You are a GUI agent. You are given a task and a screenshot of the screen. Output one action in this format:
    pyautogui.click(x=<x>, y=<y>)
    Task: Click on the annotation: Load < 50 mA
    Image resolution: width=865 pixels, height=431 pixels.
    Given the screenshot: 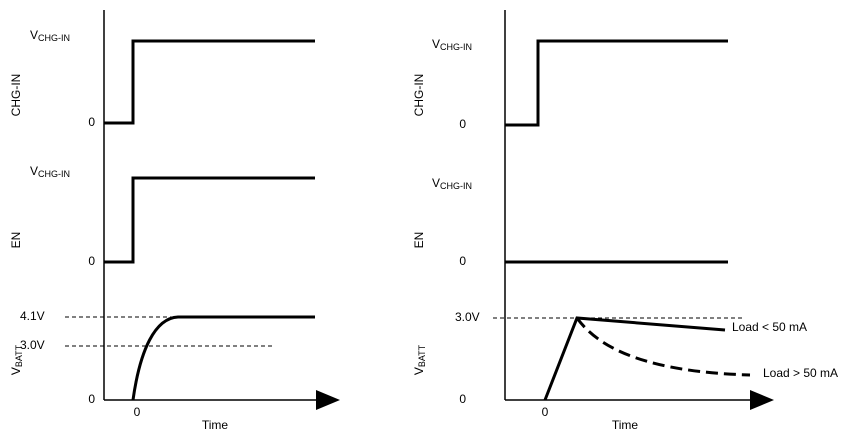 What is the action you would take?
    pyautogui.click(x=769, y=327)
    